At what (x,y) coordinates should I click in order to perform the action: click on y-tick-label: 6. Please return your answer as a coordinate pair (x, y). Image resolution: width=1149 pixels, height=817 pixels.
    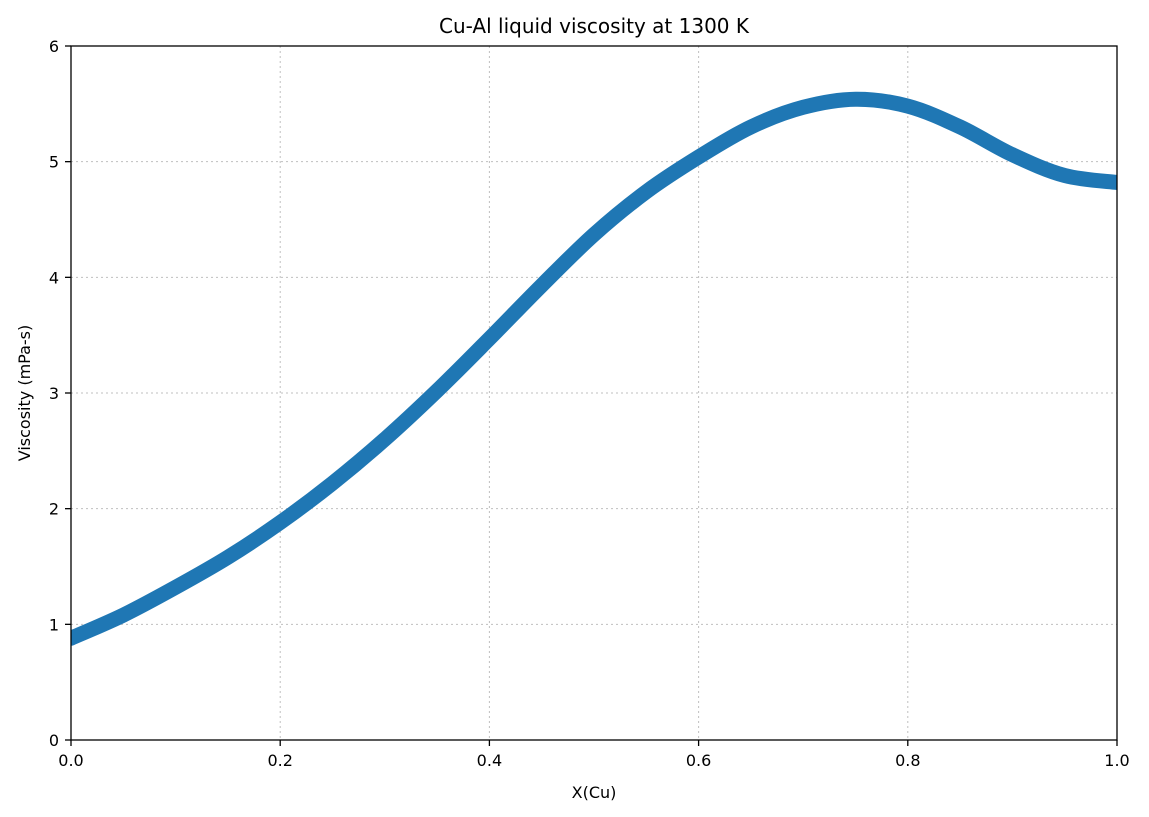
    Looking at the image, I should click on (54, 46).